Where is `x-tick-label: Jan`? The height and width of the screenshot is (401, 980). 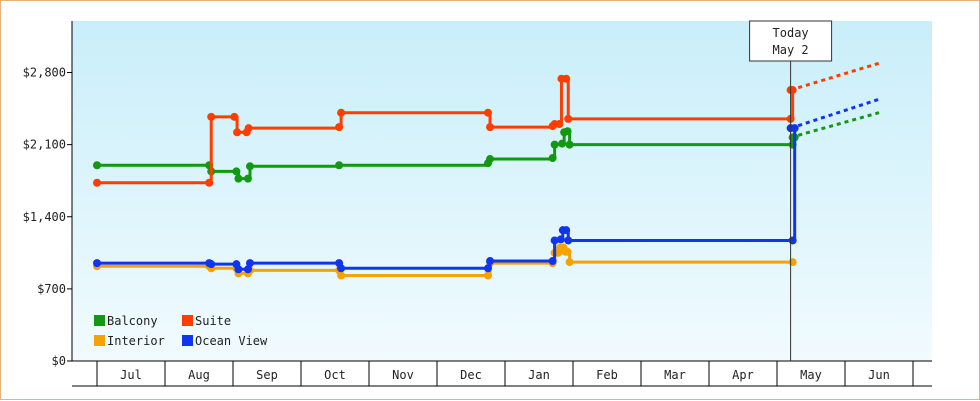
x-tick-label: Jan is located at coordinates (539, 375).